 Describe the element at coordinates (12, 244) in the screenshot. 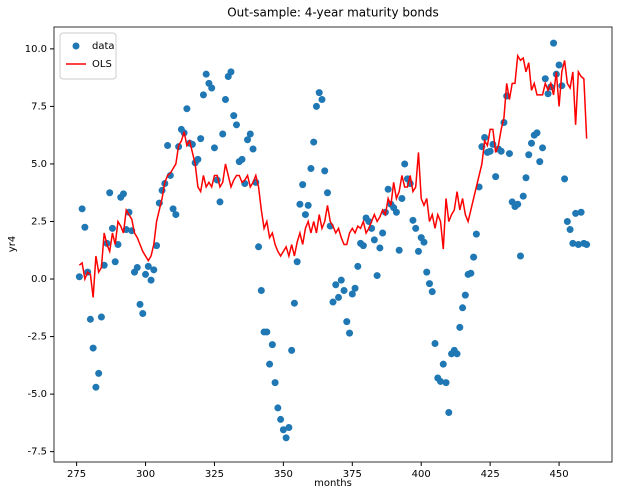

I see `y-axis-label: yr4` at that location.